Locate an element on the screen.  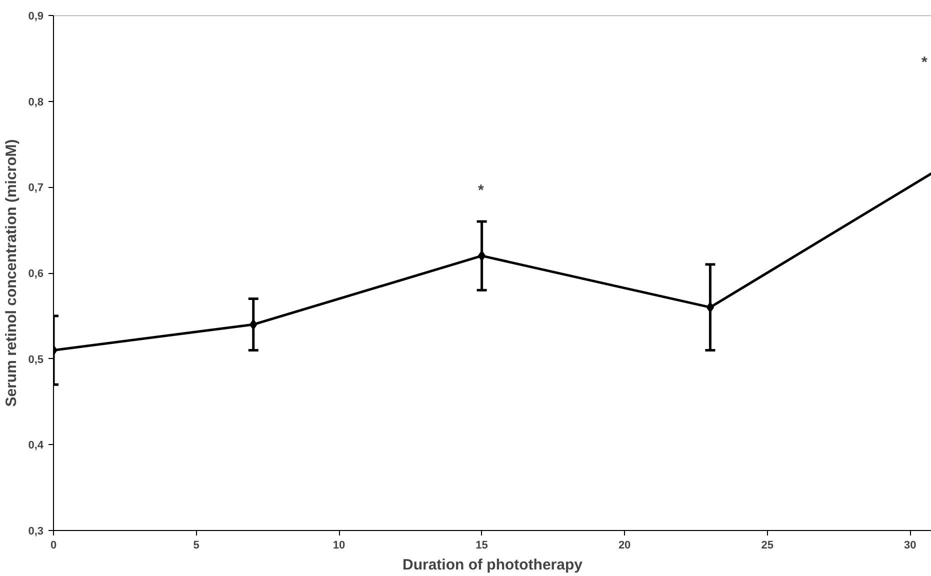
x-tick-label: 30 is located at coordinates (910, 546).